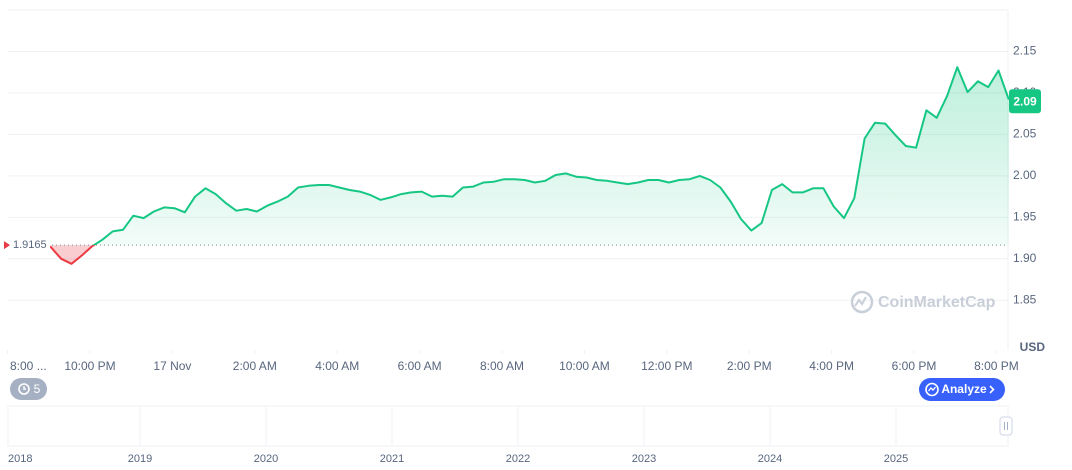 This screenshot has width=1072, height=470. Describe the element at coordinates (1025, 216) in the screenshot. I see `y-tick-label: 1.95` at that location.